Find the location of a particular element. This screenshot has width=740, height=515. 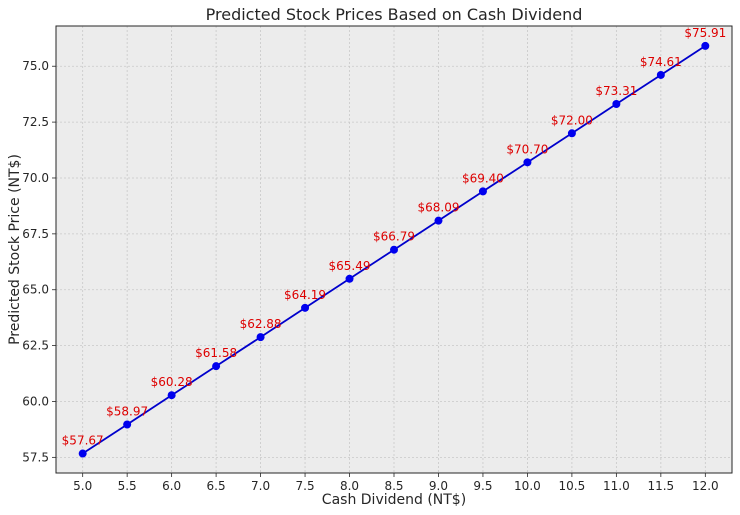

x-tick-label: 12.0 is located at coordinates (705, 486).